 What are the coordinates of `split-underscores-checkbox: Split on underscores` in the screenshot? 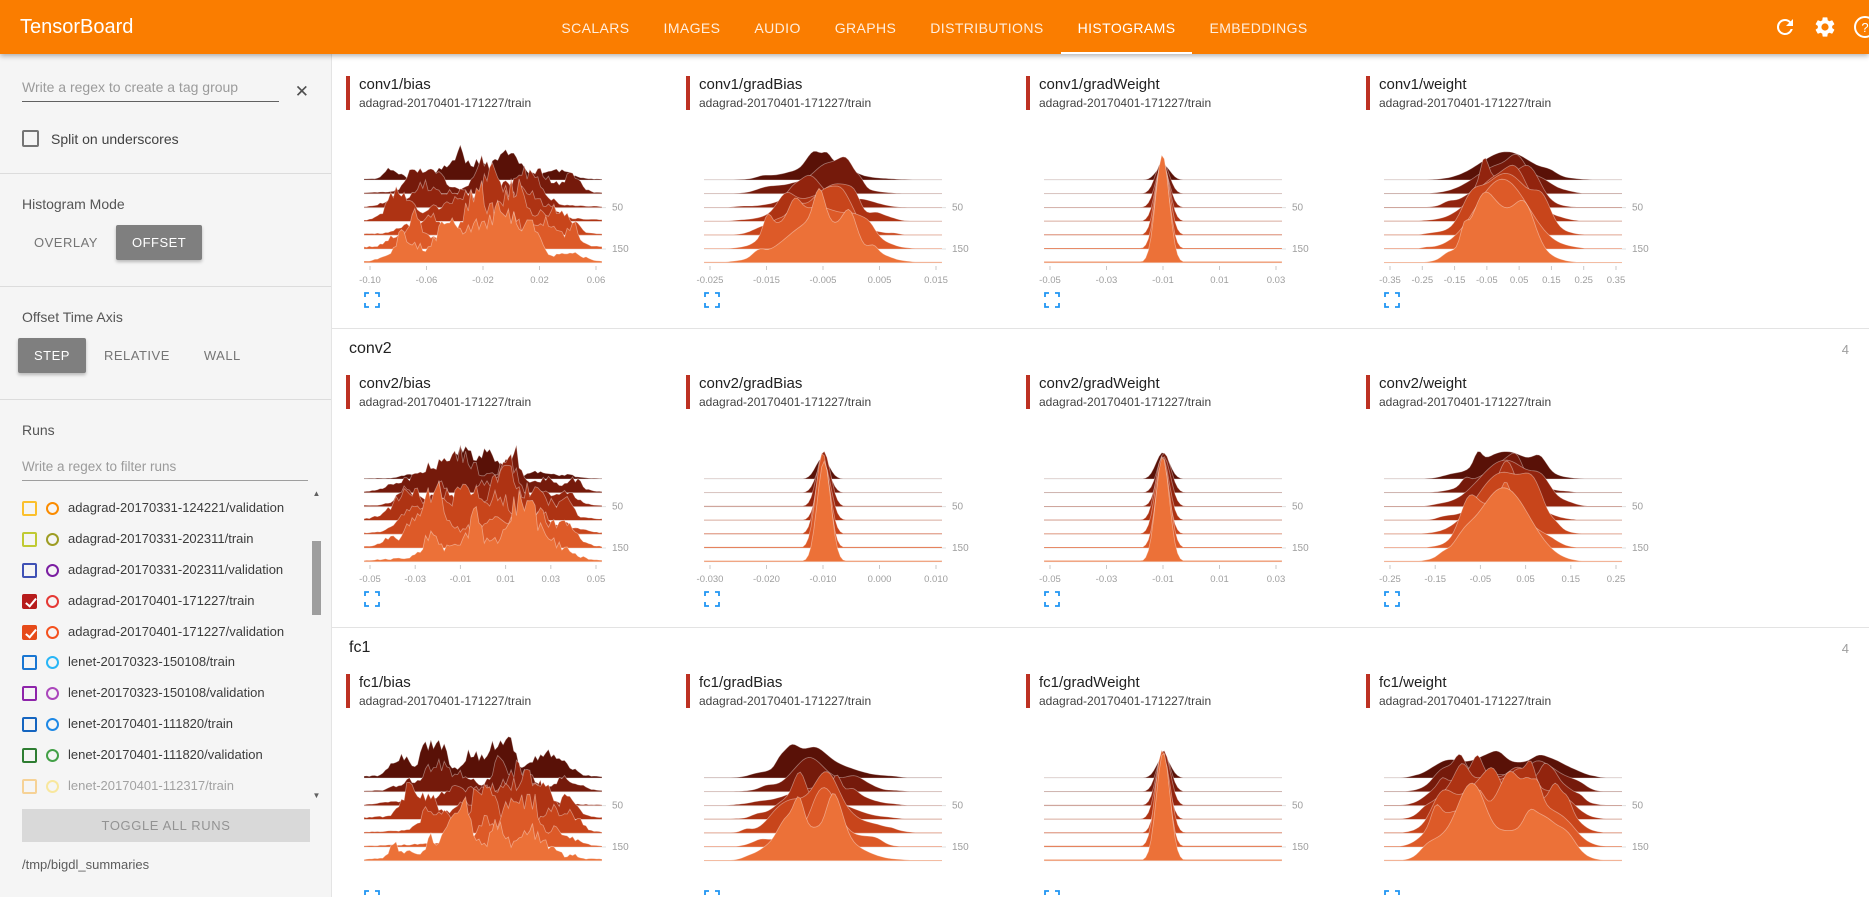 It's located at (165, 138).